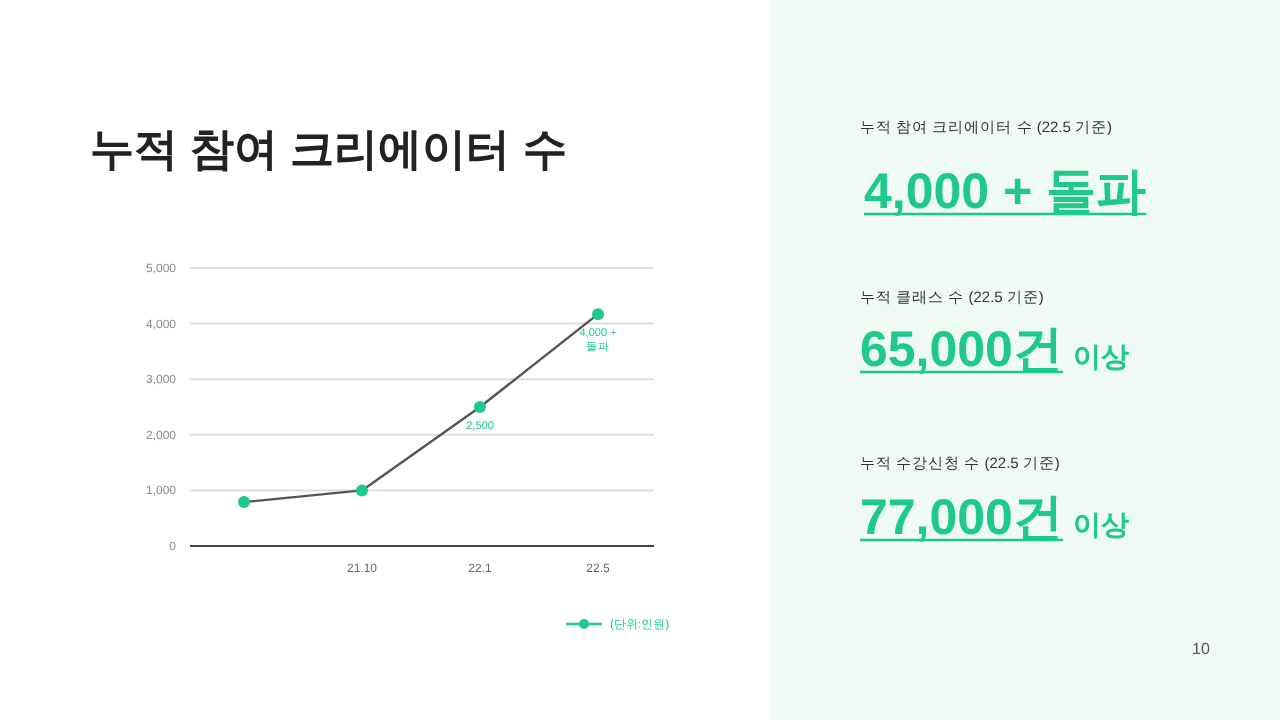 The image size is (1280, 720). What do you see at coordinates (961, 350) in the screenshot?
I see `text: 65,000건` at bounding box center [961, 350].